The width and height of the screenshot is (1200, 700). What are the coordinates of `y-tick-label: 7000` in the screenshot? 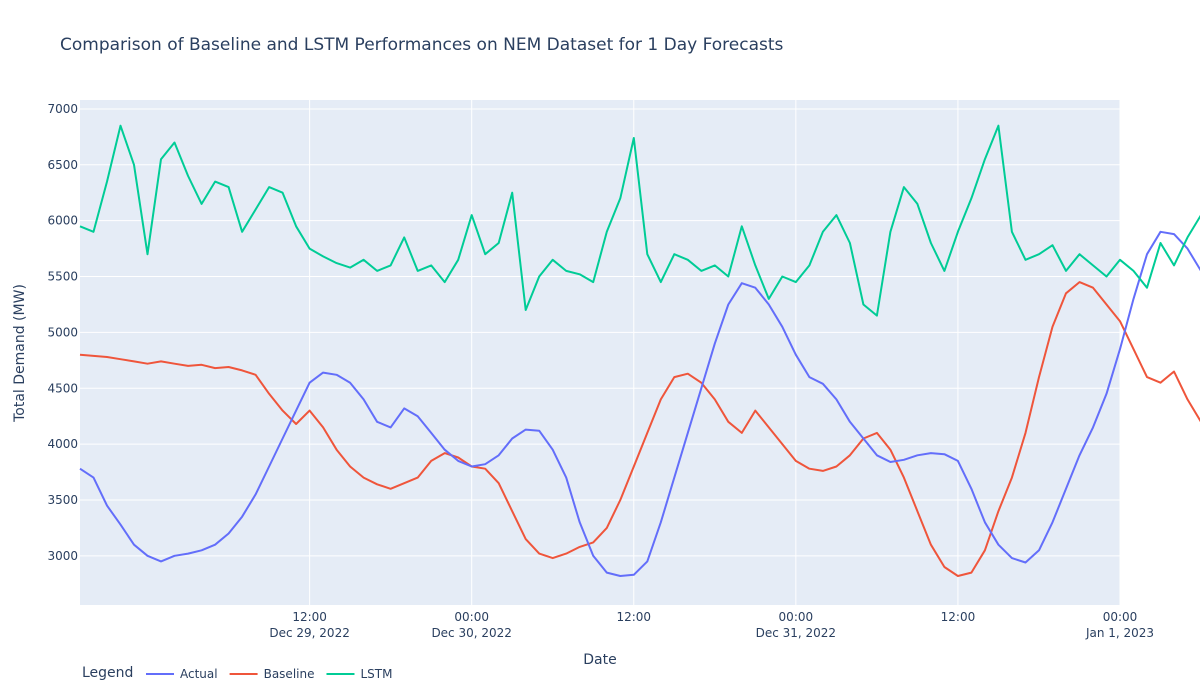 It's located at (62, 109).